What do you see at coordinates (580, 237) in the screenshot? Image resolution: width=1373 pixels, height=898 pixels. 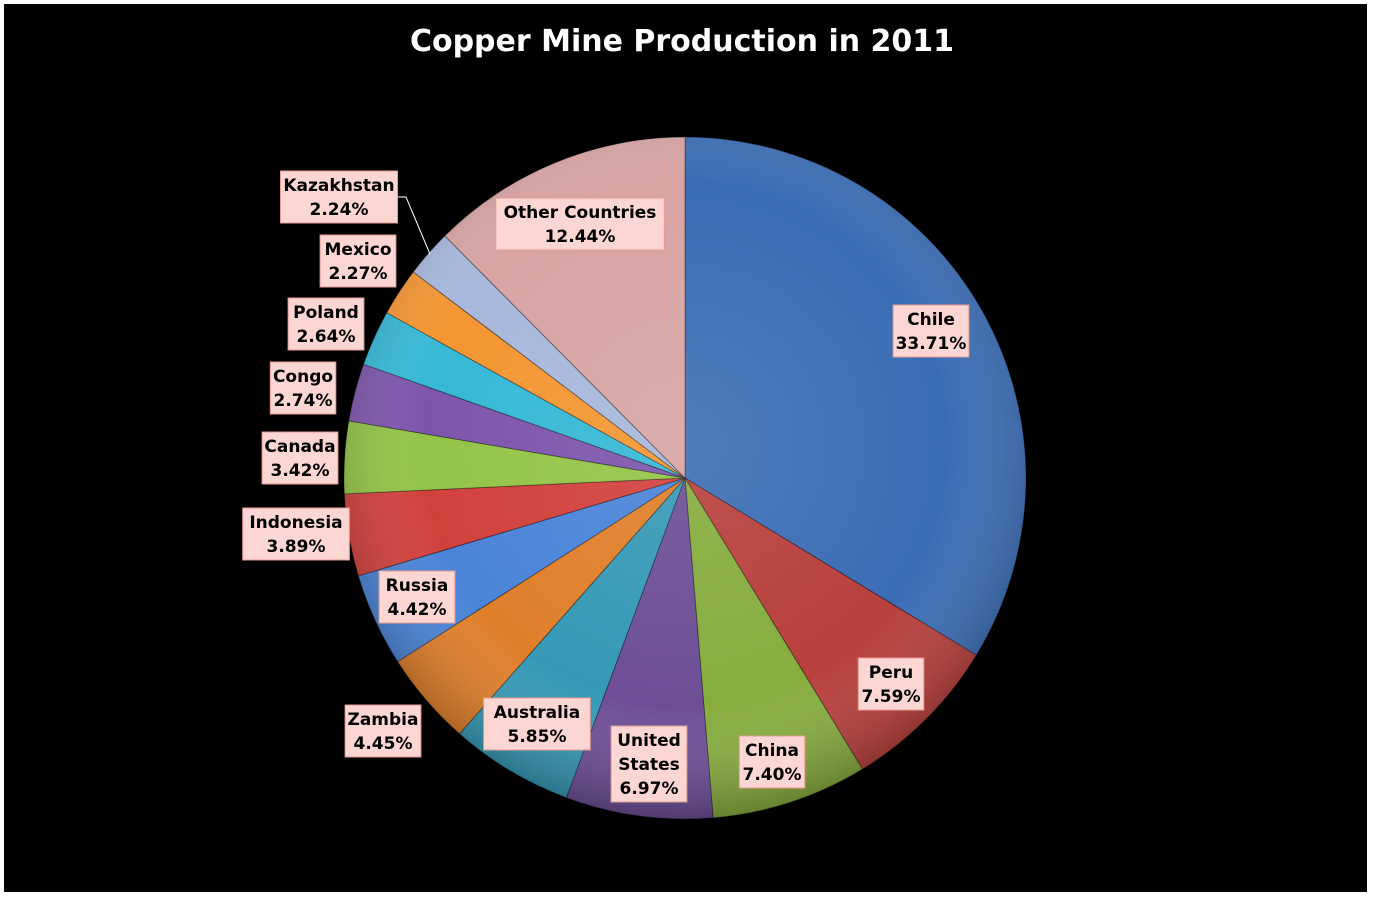 I see `label-percent: 12.44%` at bounding box center [580, 237].